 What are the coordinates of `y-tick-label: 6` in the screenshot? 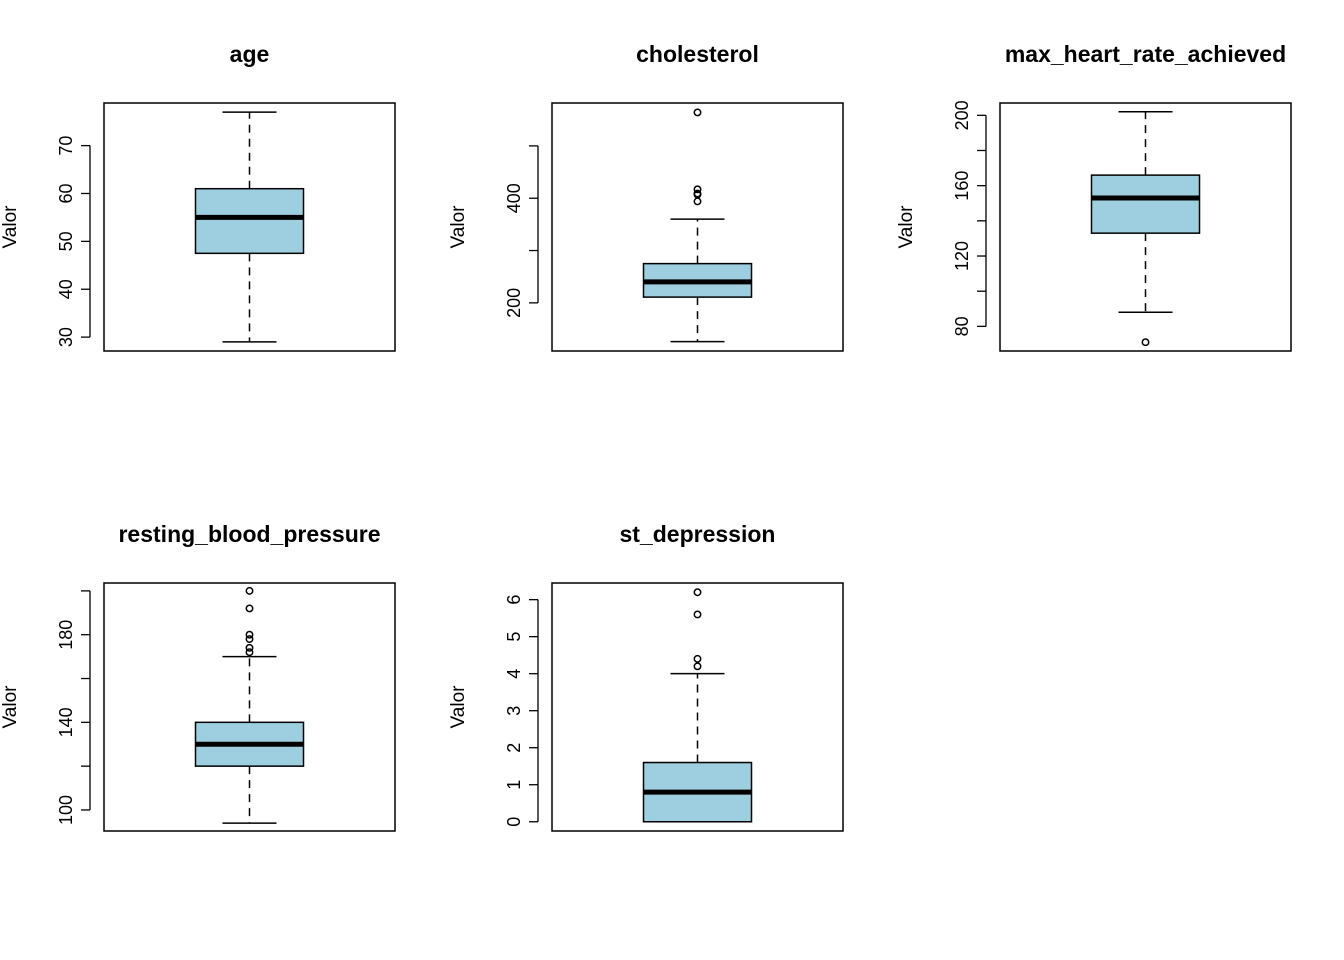 It's located at (514, 600).